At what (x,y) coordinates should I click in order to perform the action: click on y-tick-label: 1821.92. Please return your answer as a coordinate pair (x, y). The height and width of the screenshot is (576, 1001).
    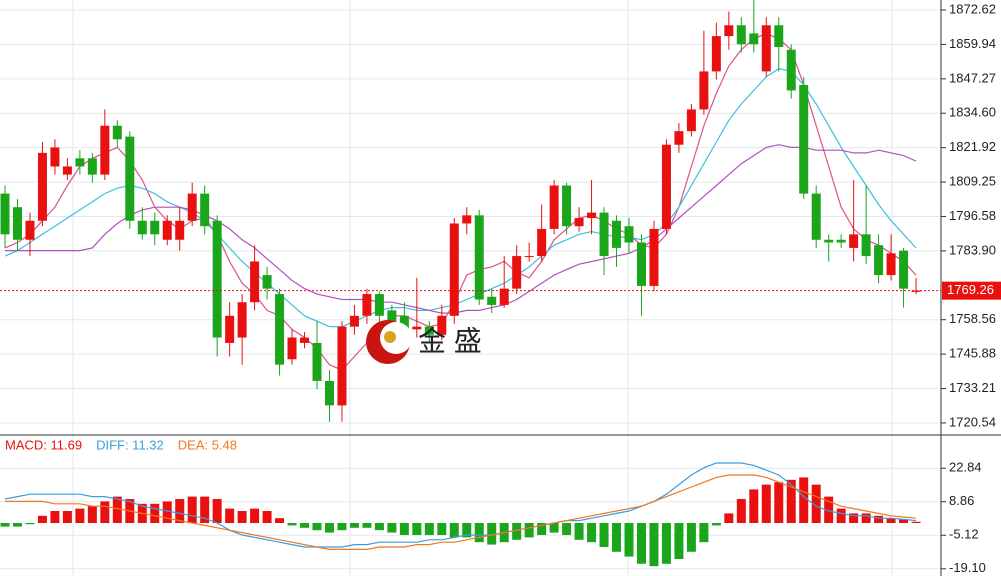
    Looking at the image, I should click on (972, 146).